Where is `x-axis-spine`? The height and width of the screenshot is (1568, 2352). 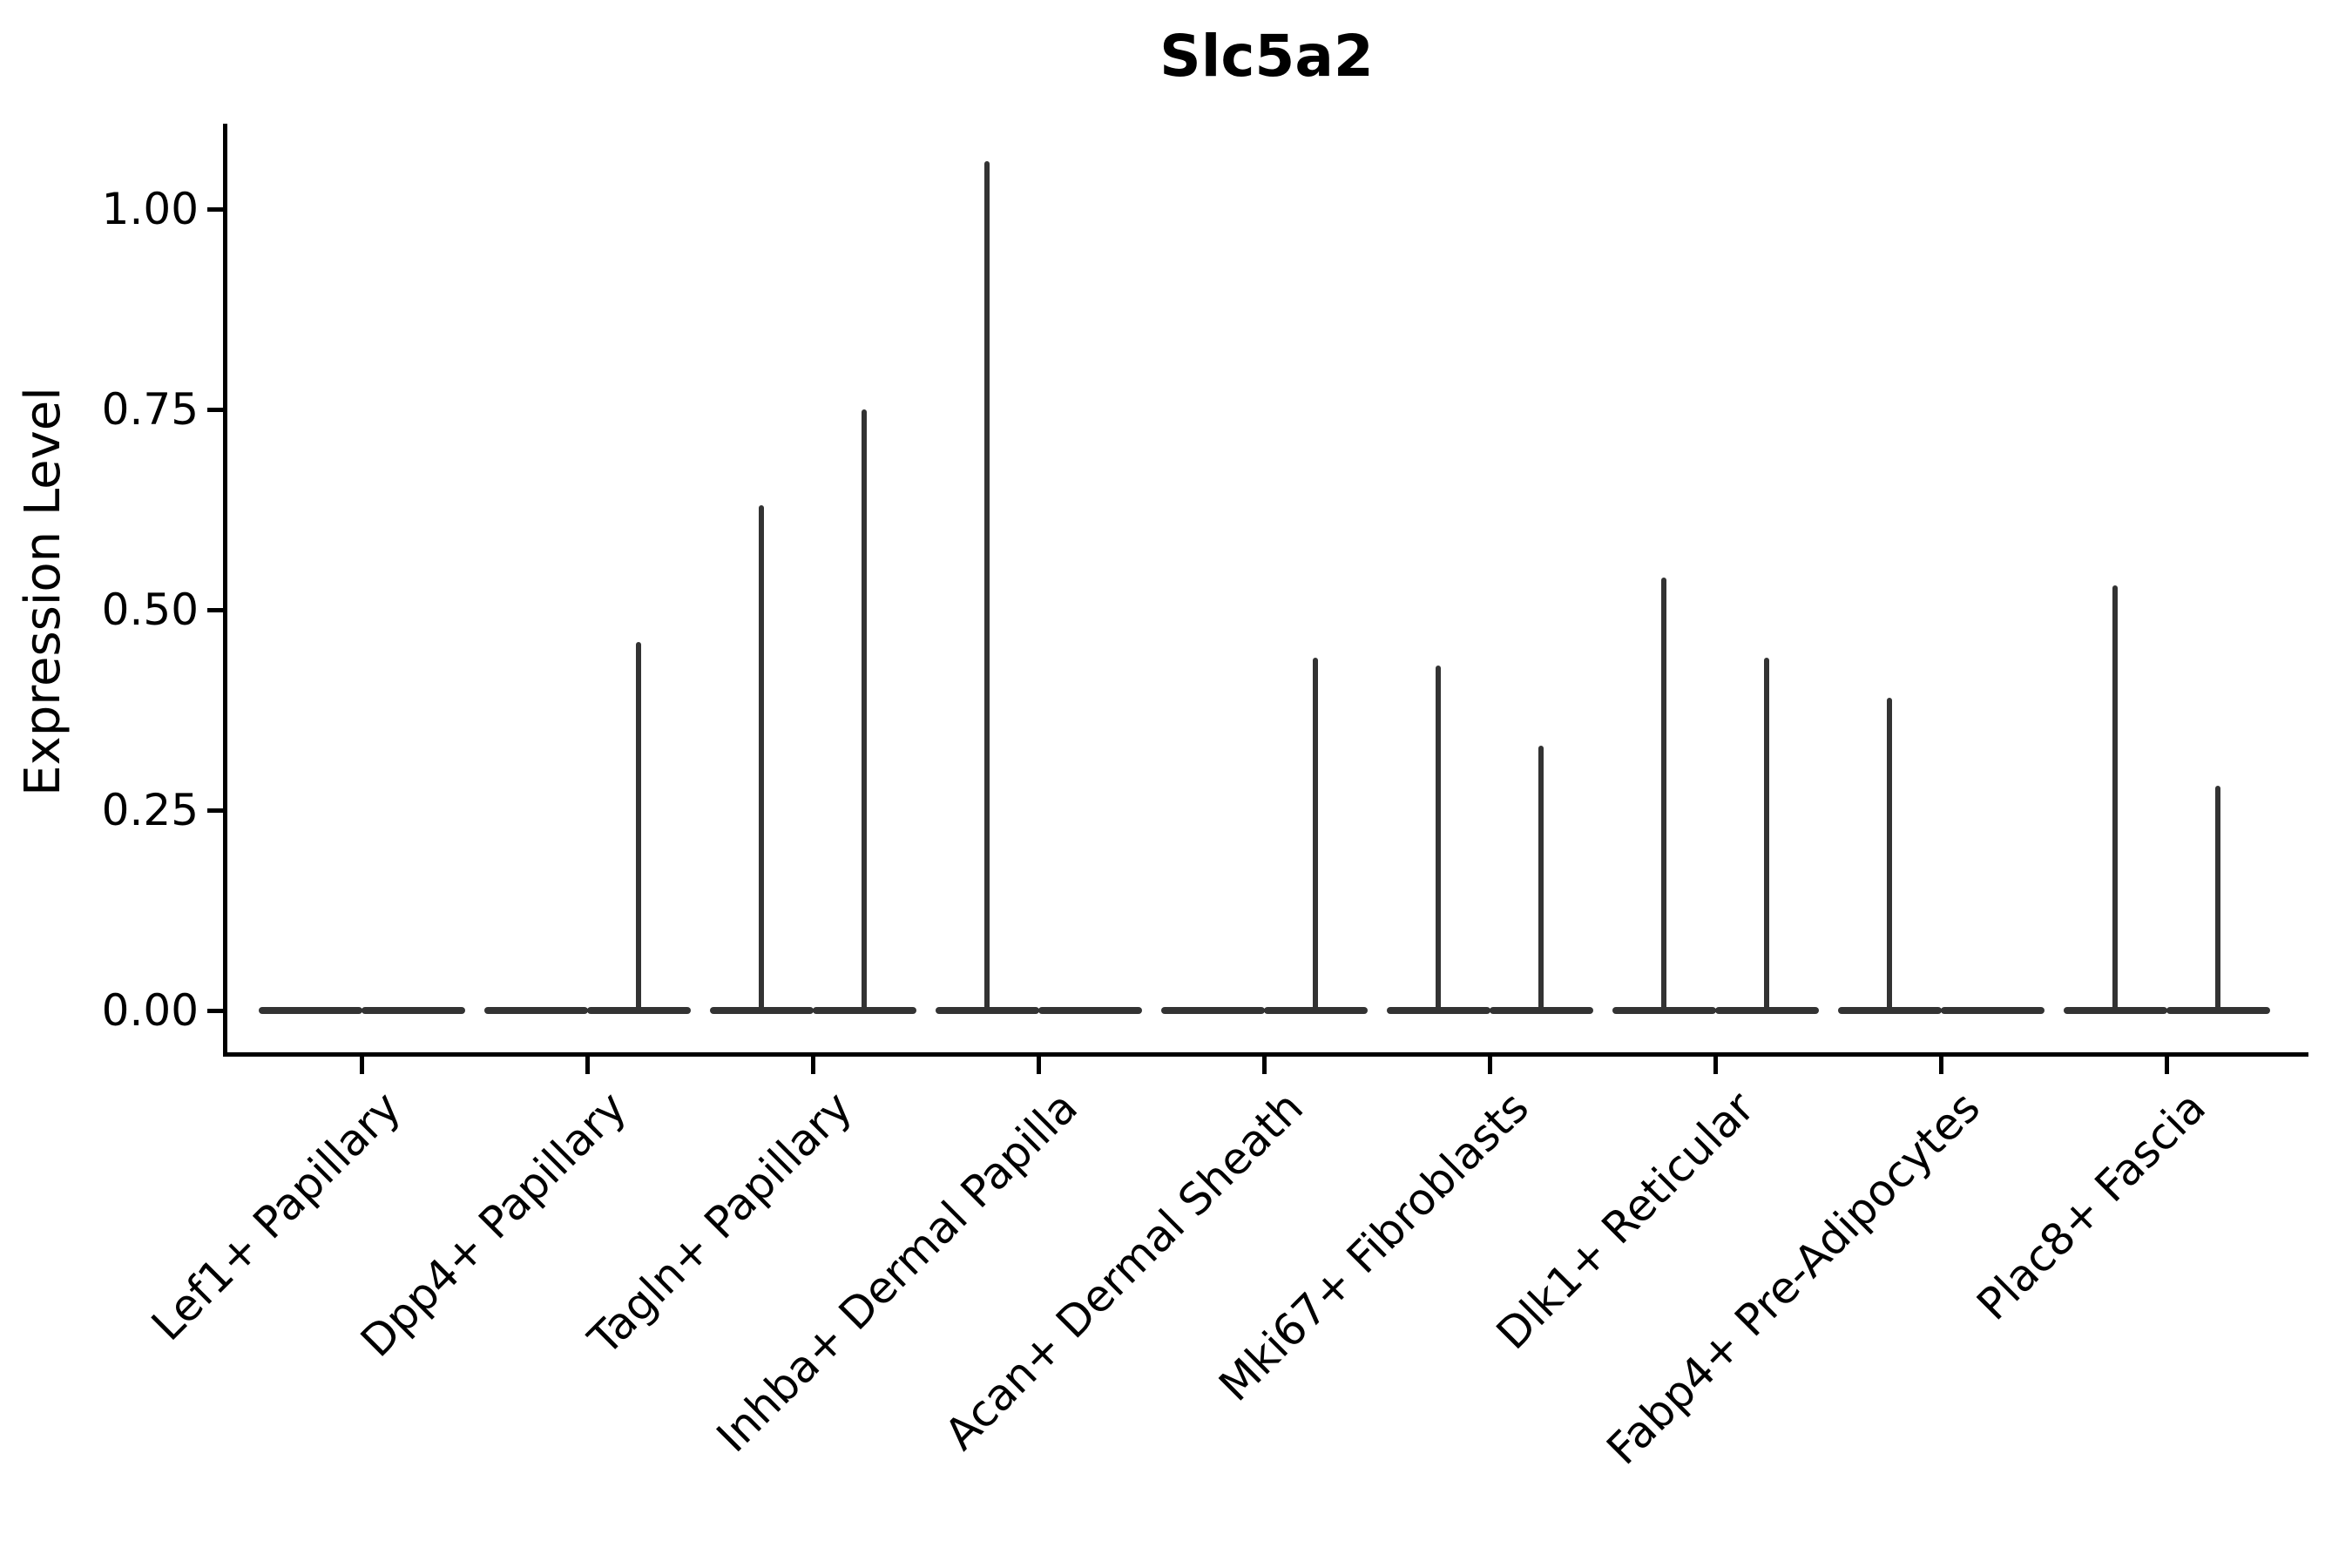 x-axis-spine is located at coordinates (1265, 1054).